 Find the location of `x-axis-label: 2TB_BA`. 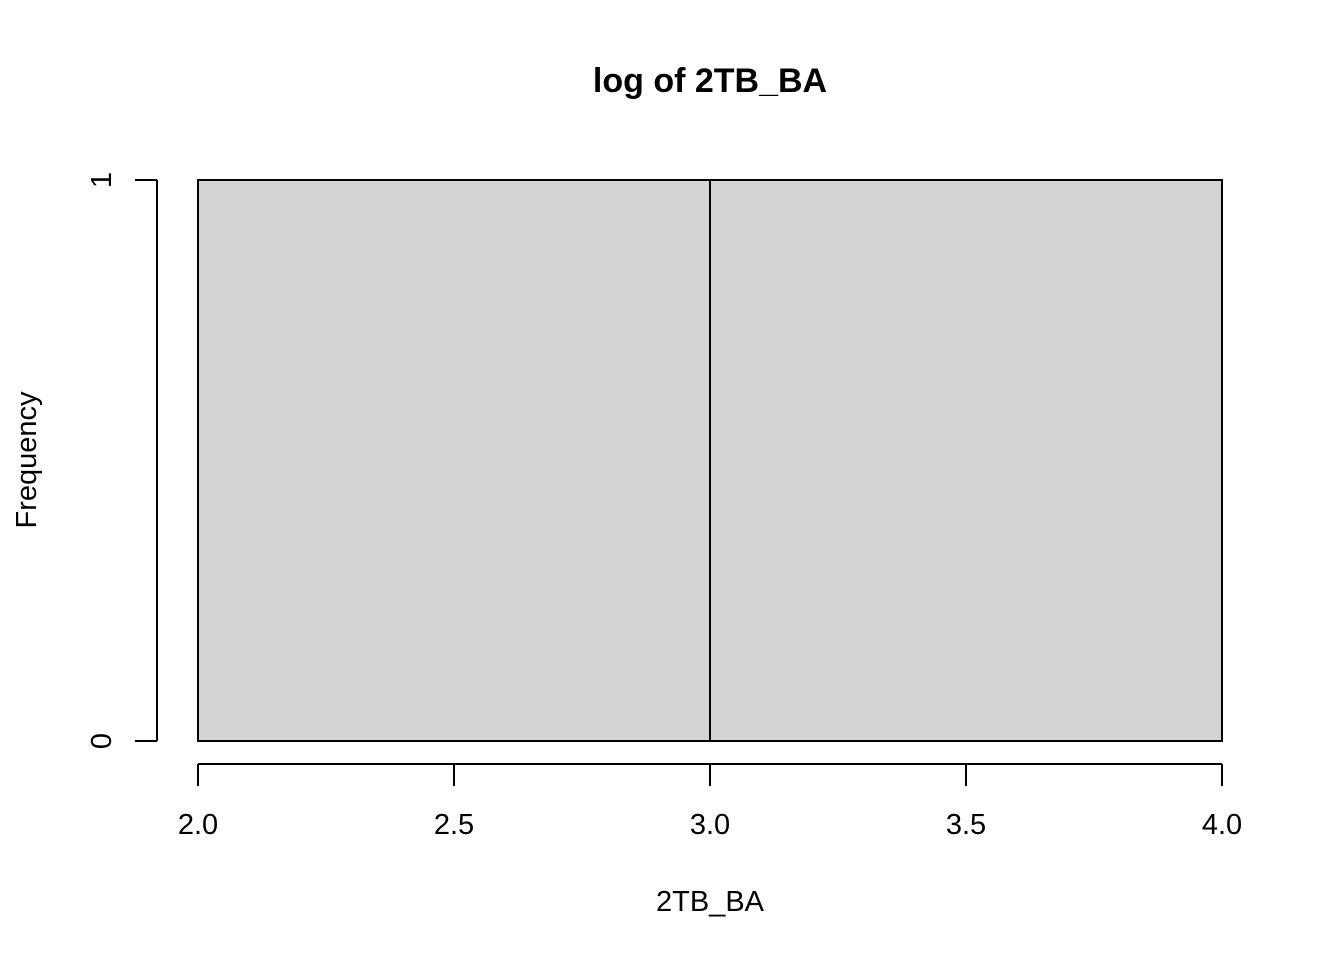

x-axis-label: 2TB_BA is located at coordinates (710, 902).